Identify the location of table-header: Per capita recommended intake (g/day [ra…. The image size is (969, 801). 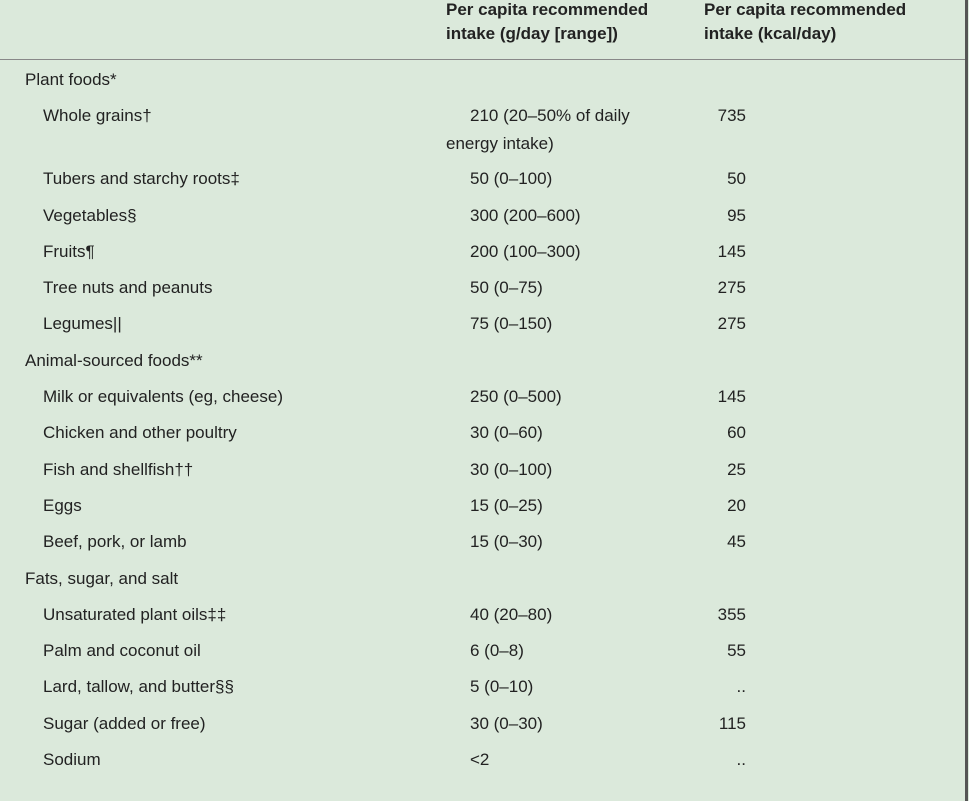
(482, 30).